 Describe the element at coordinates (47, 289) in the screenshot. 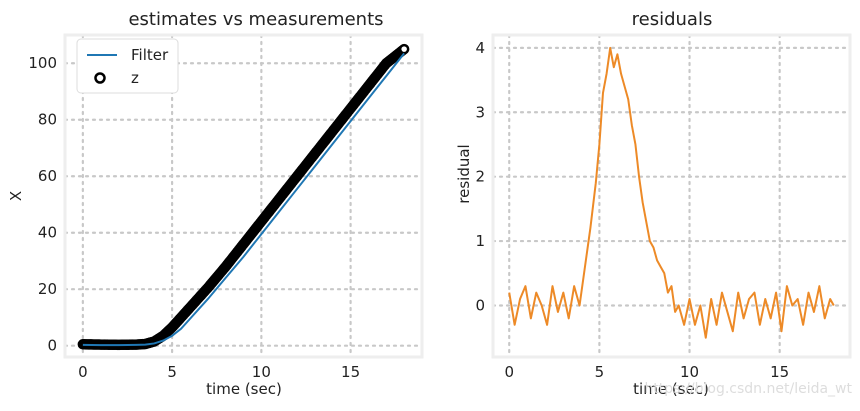

I see `y-tick-label-0-1: 20` at that location.